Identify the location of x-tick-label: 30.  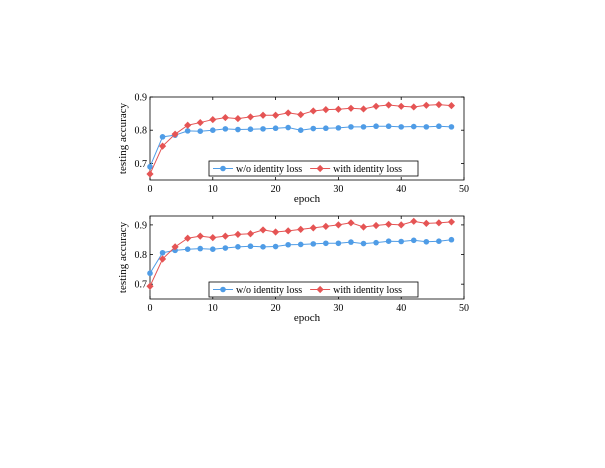
(338, 189).